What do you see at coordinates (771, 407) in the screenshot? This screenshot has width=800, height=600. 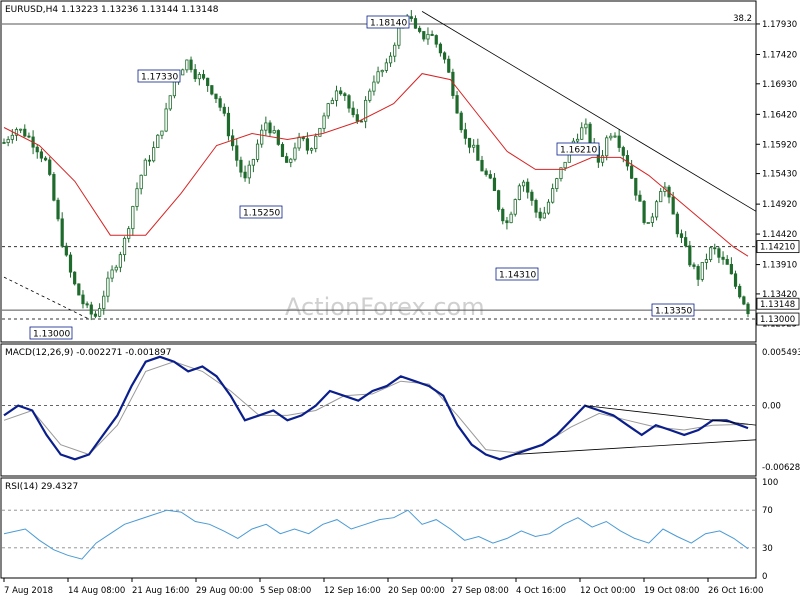 I see `macd-y-tick-label: 0.00` at bounding box center [771, 407].